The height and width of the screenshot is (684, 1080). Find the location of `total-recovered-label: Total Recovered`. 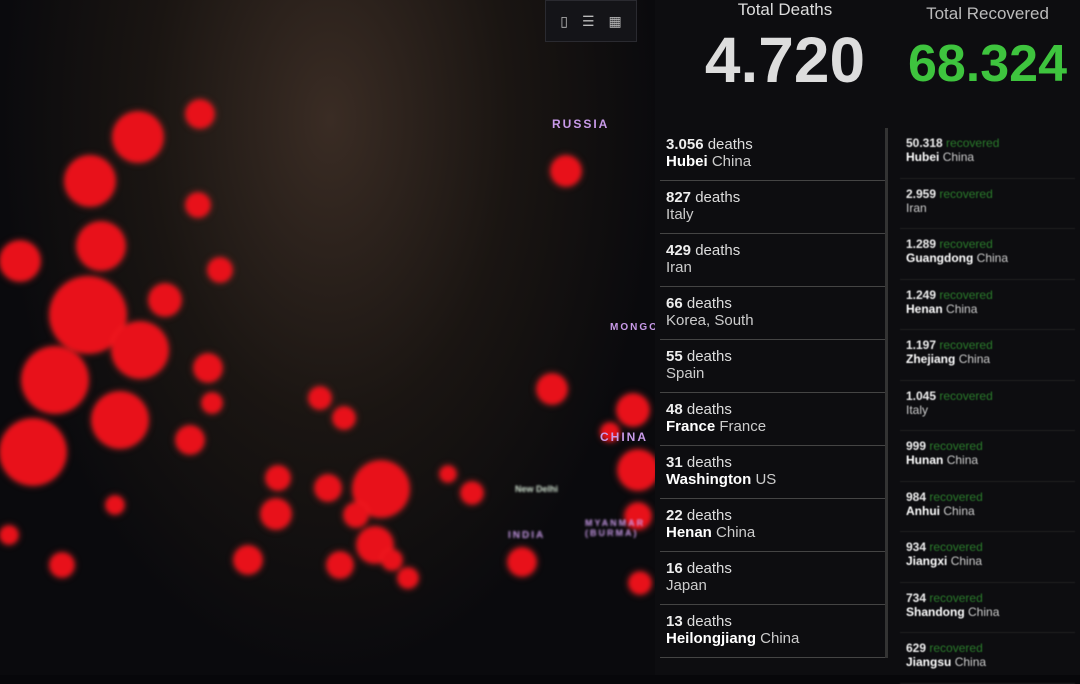

total-recovered-label: Total Recovered is located at coordinates (987, 13).